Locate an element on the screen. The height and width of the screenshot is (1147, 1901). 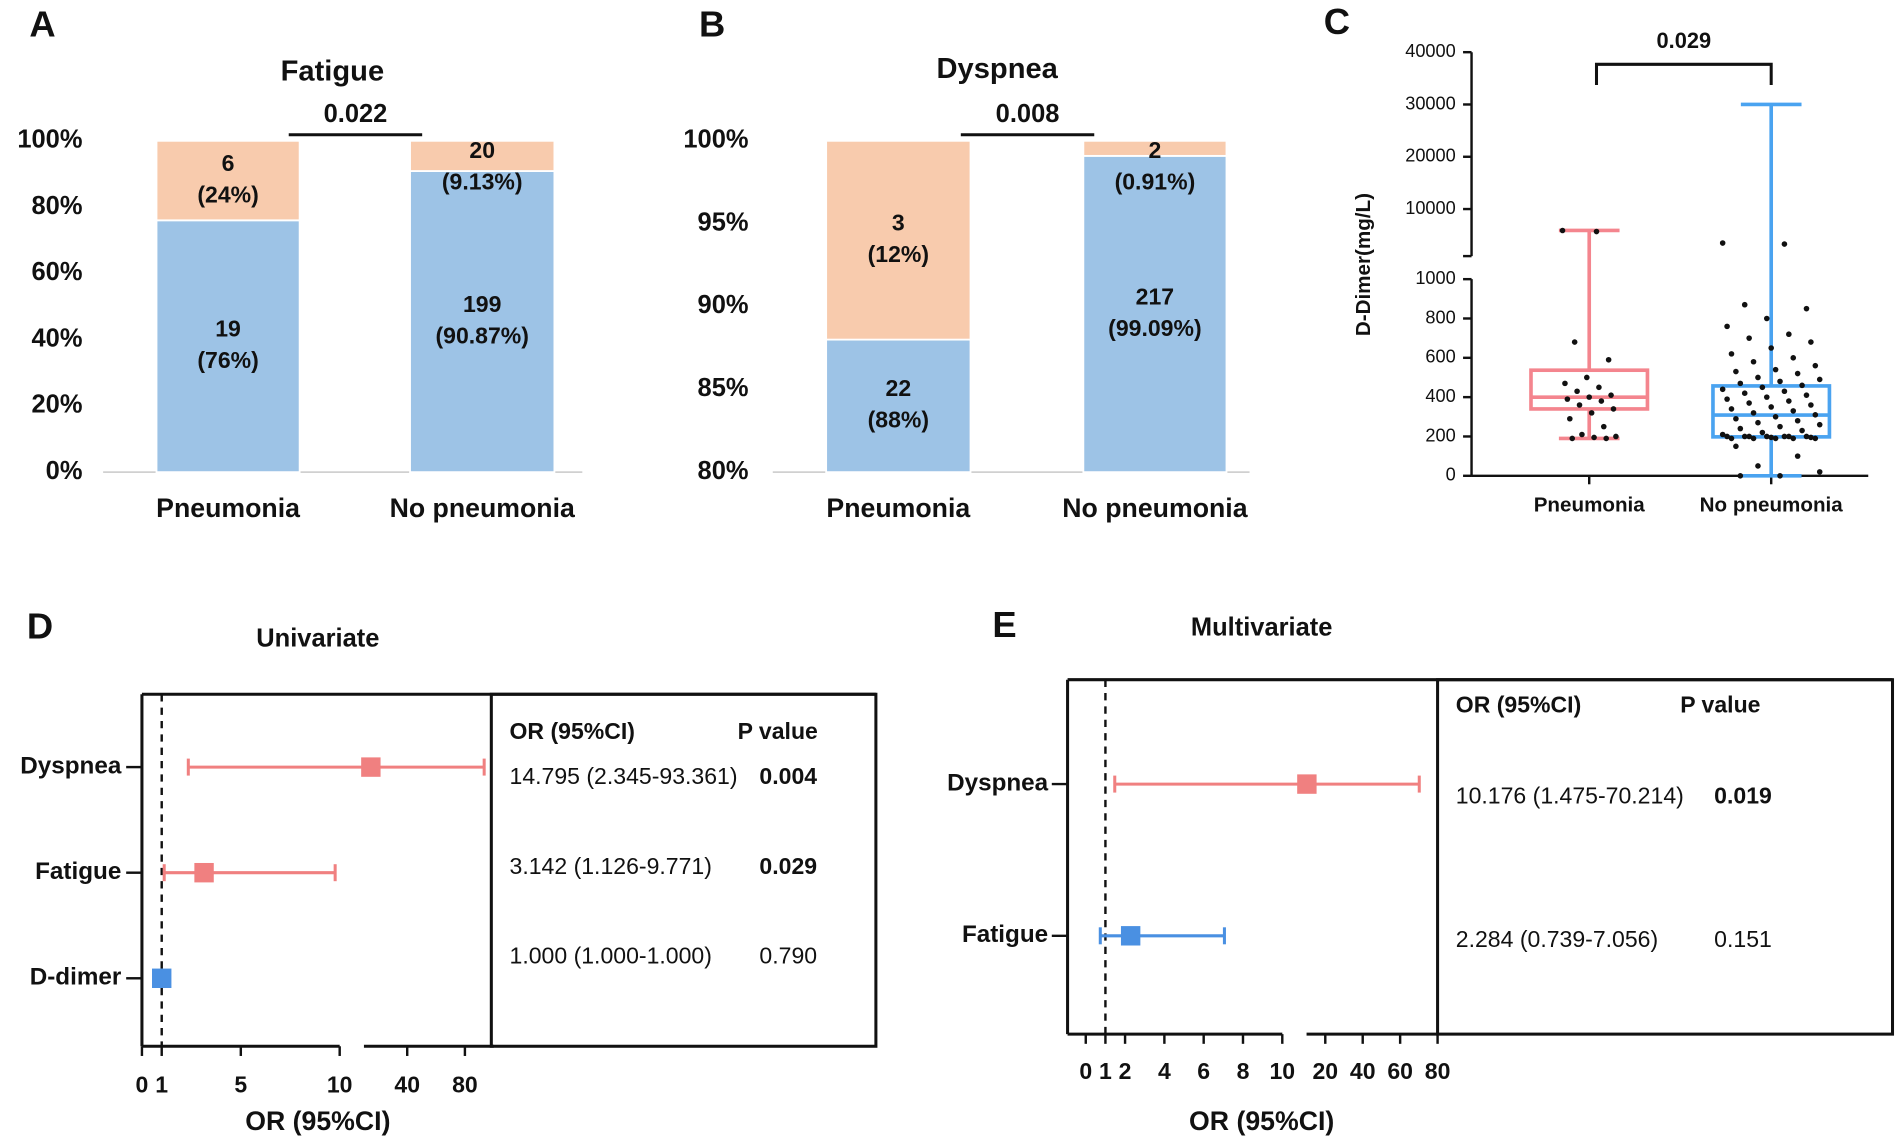
data-label: 199 is located at coordinates (482, 304).